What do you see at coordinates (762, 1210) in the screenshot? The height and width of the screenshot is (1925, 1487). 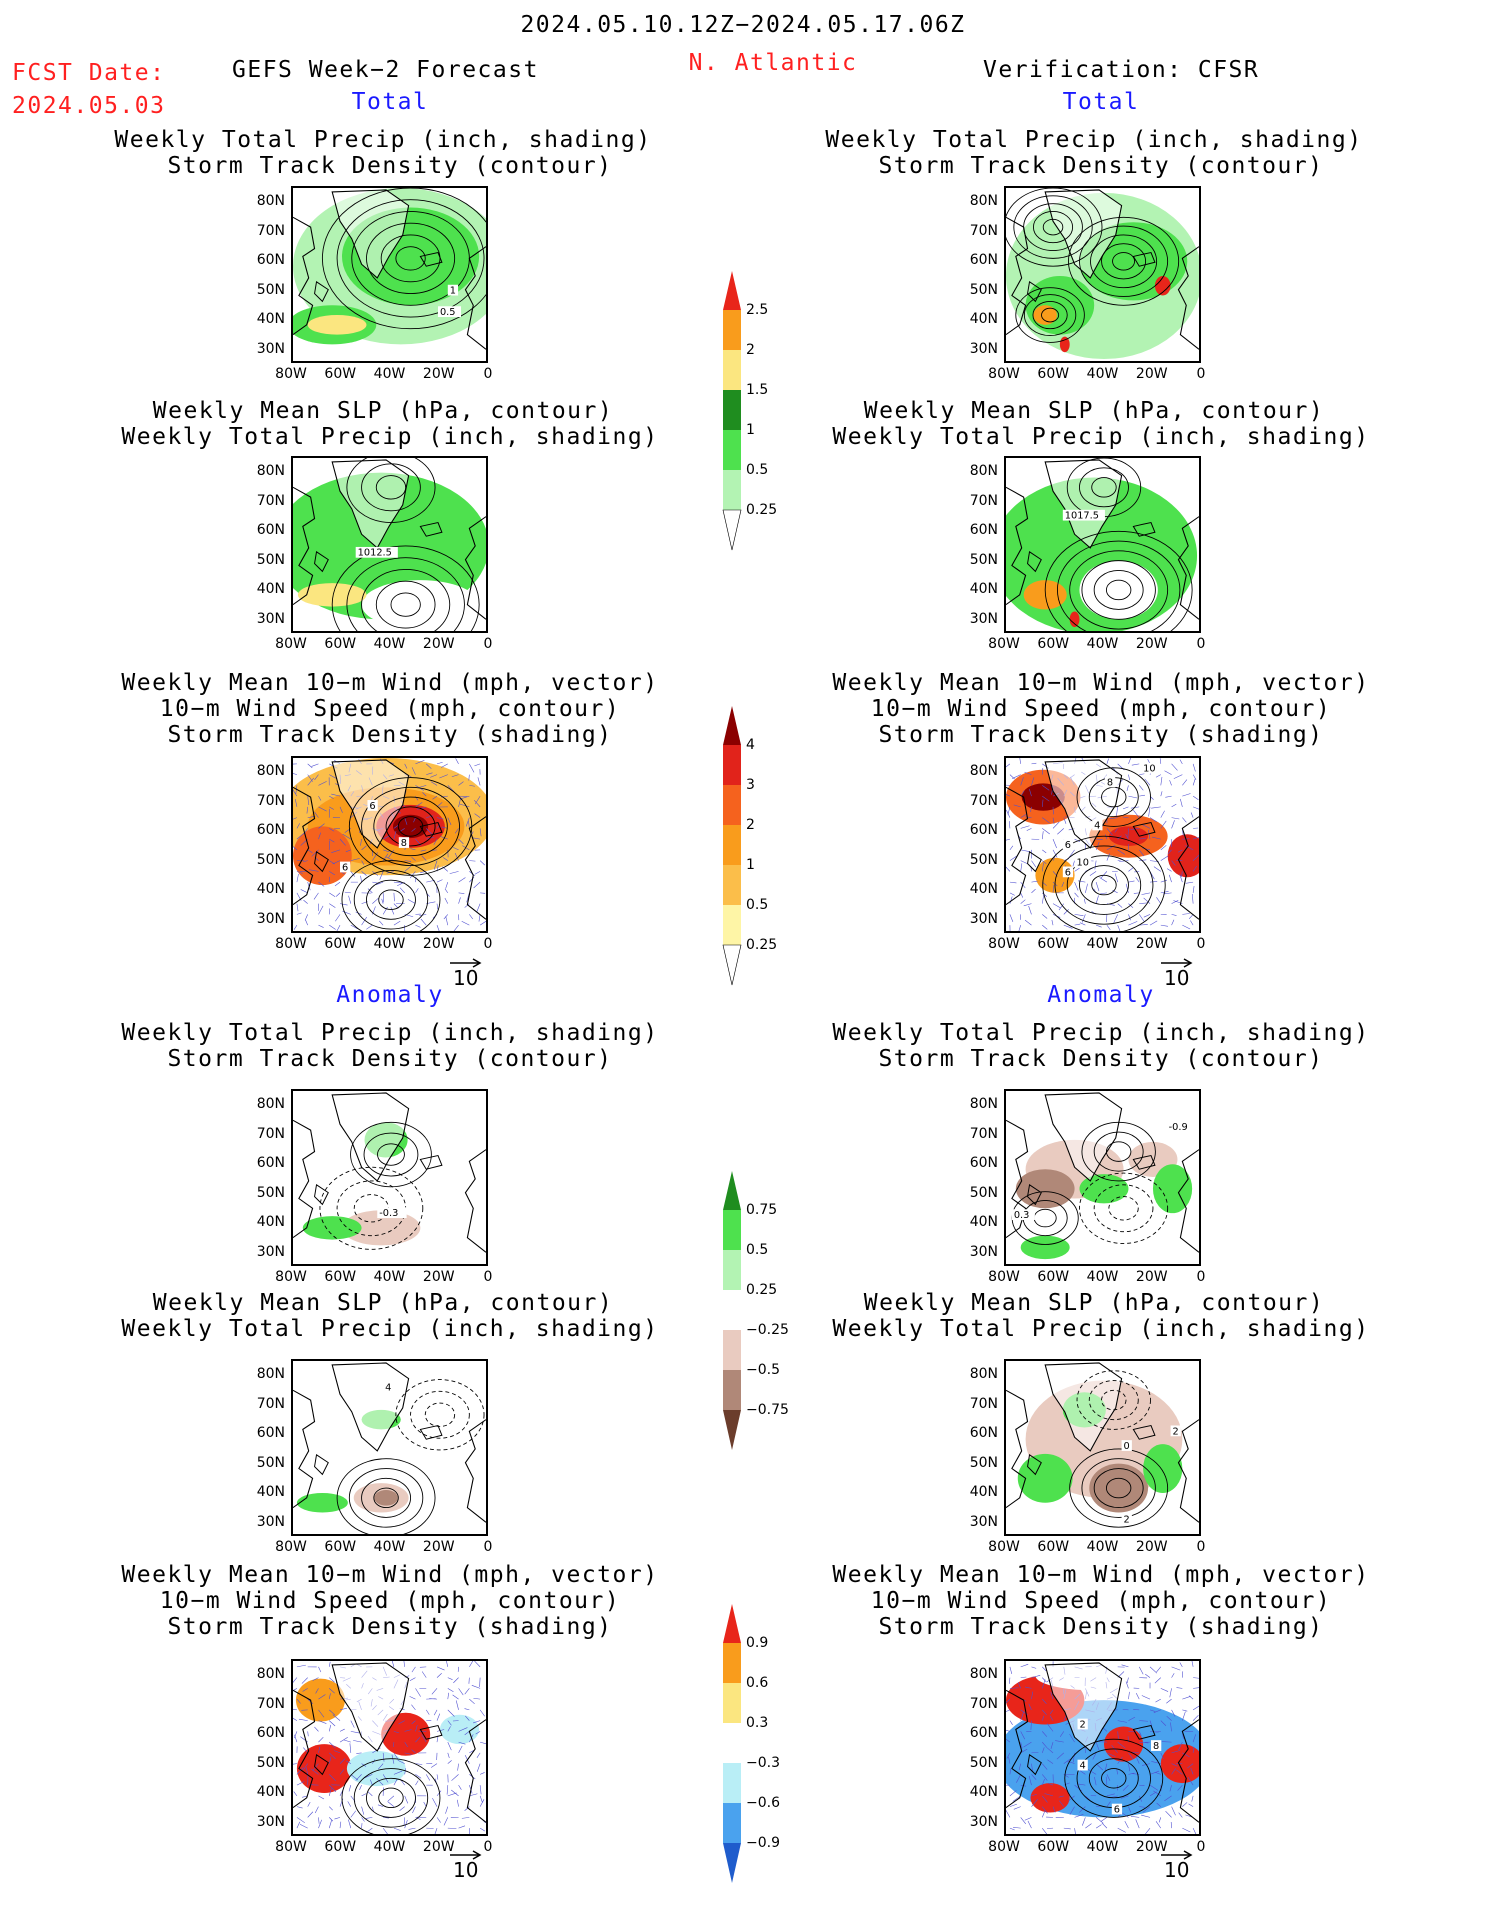 I see `colorbar-label: 0.75` at bounding box center [762, 1210].